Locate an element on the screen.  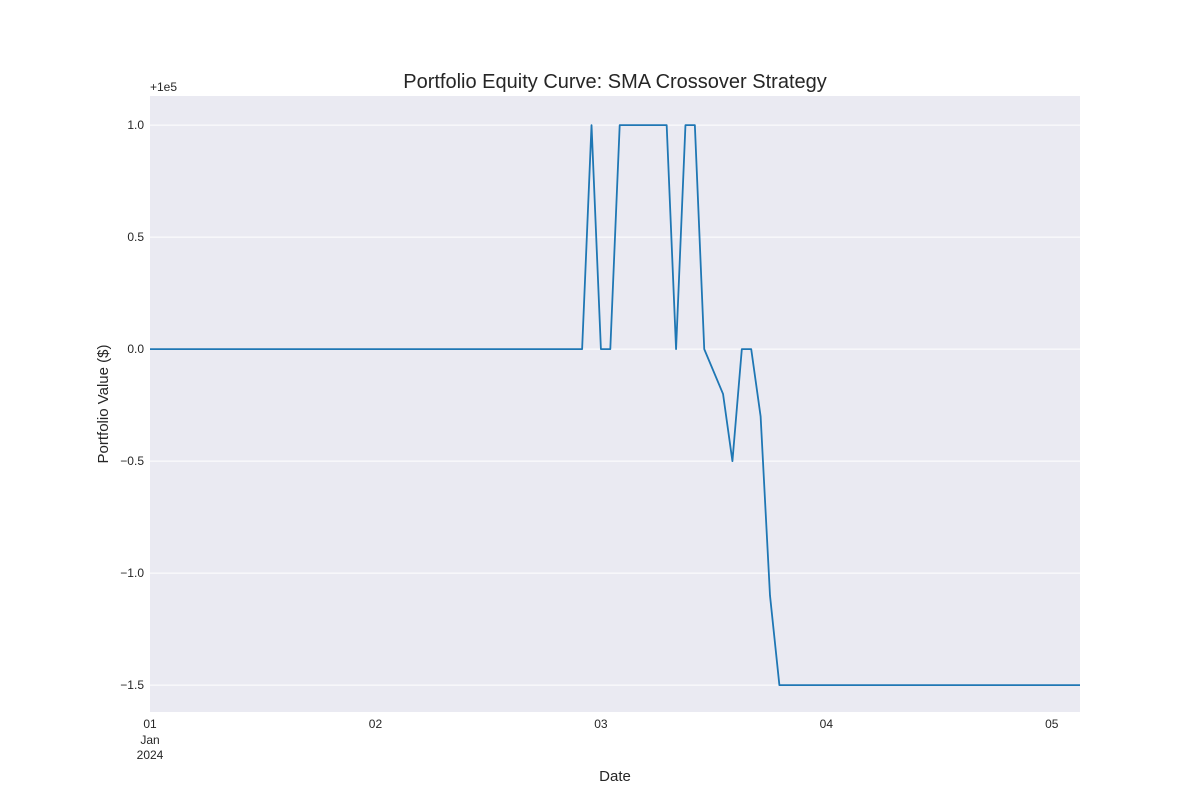
x-tick-label: 04 is located at coordinates (827, 724).